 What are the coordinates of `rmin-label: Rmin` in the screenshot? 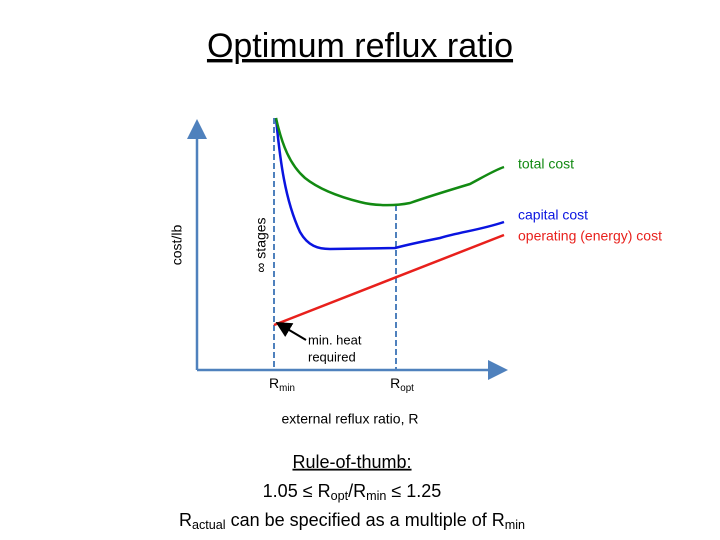 It's located at (282, 384).